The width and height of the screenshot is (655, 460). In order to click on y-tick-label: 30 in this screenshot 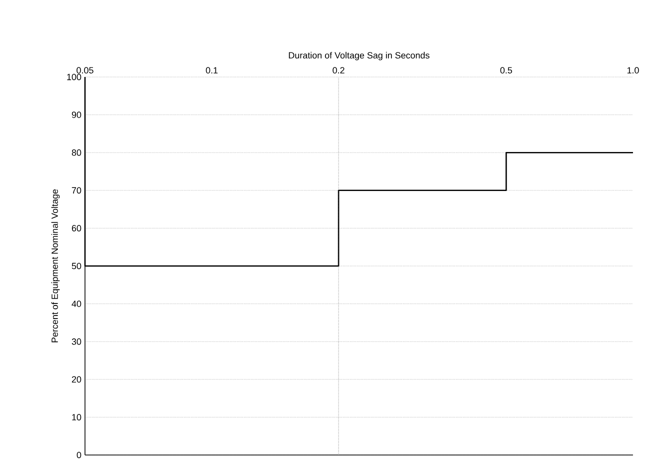, I will do `click(77, 341)`.